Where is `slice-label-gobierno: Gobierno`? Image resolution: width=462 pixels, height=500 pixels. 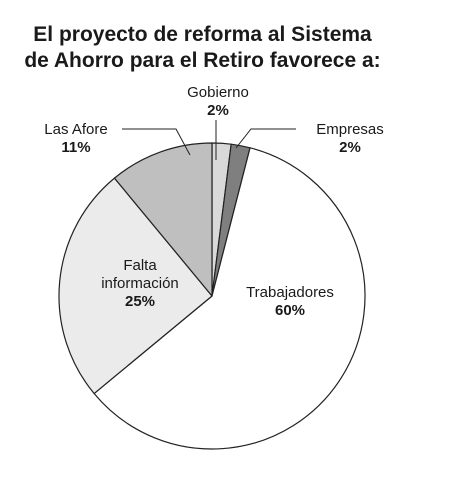 slice-label-gobierno: Gobierno is located at coordinates (218, 92).